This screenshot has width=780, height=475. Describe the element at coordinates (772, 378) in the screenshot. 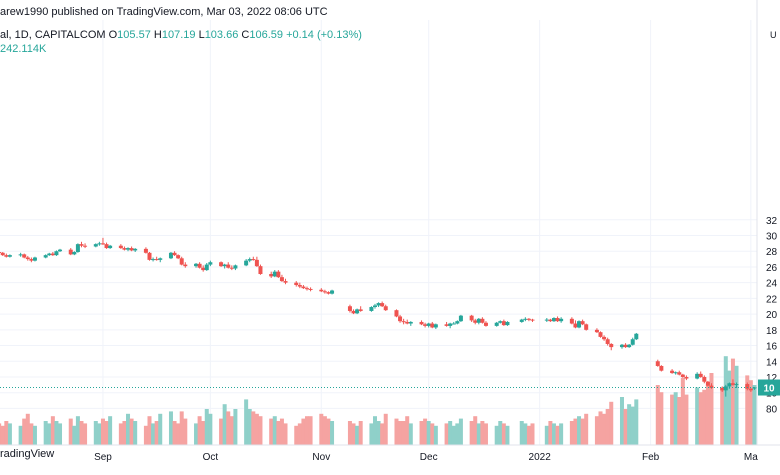

I see `y-tick-label: 12` at that location.